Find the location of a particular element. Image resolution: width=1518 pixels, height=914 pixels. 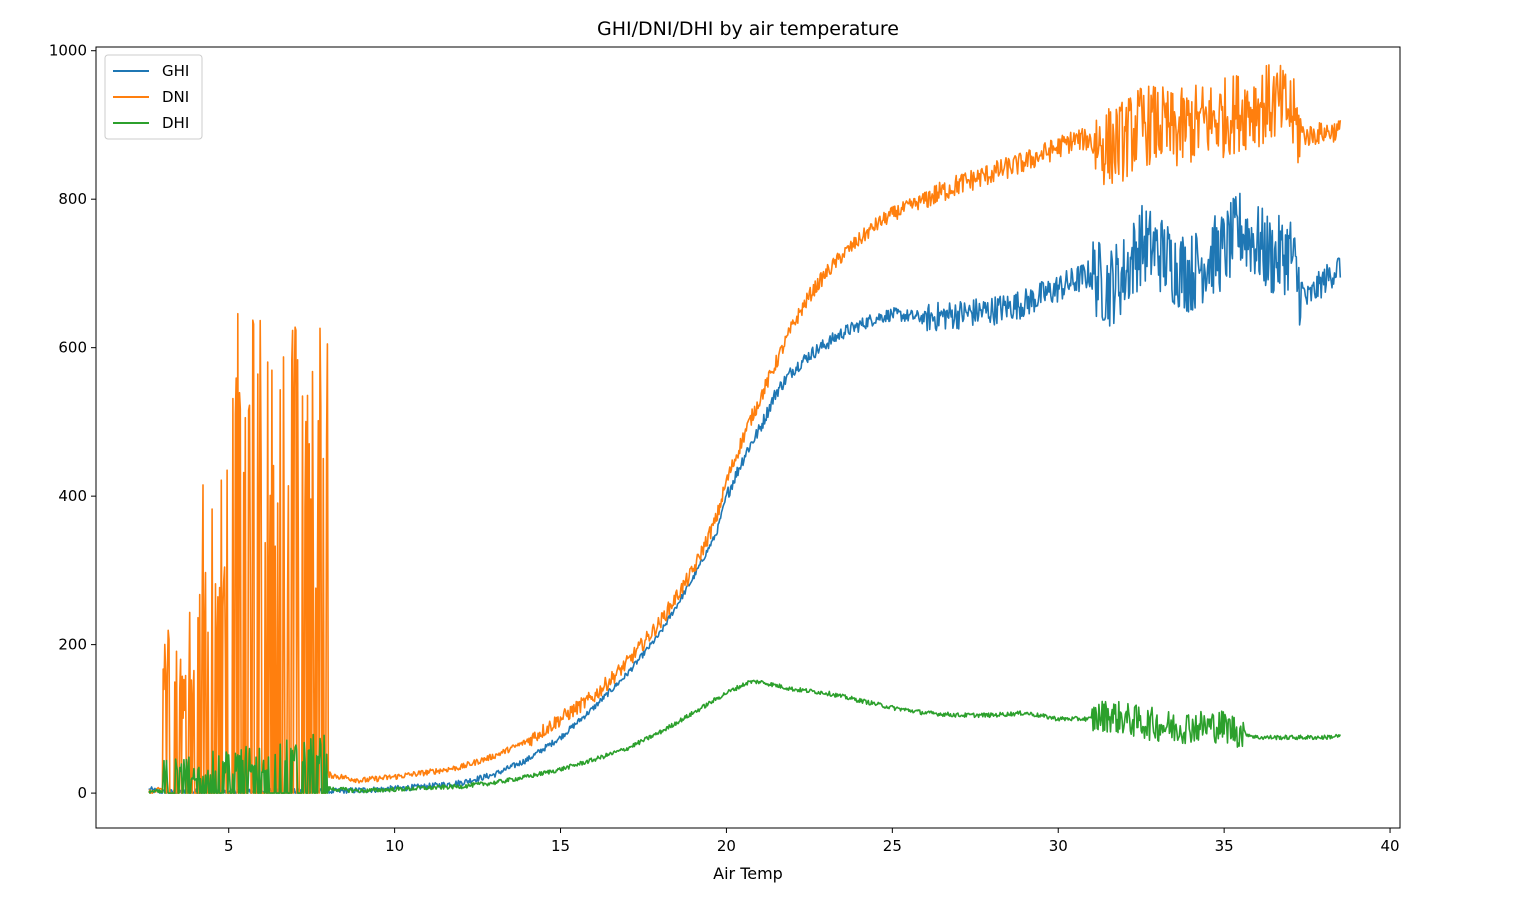

x-tick-label: 35 is located at coordinates (1224, 846).